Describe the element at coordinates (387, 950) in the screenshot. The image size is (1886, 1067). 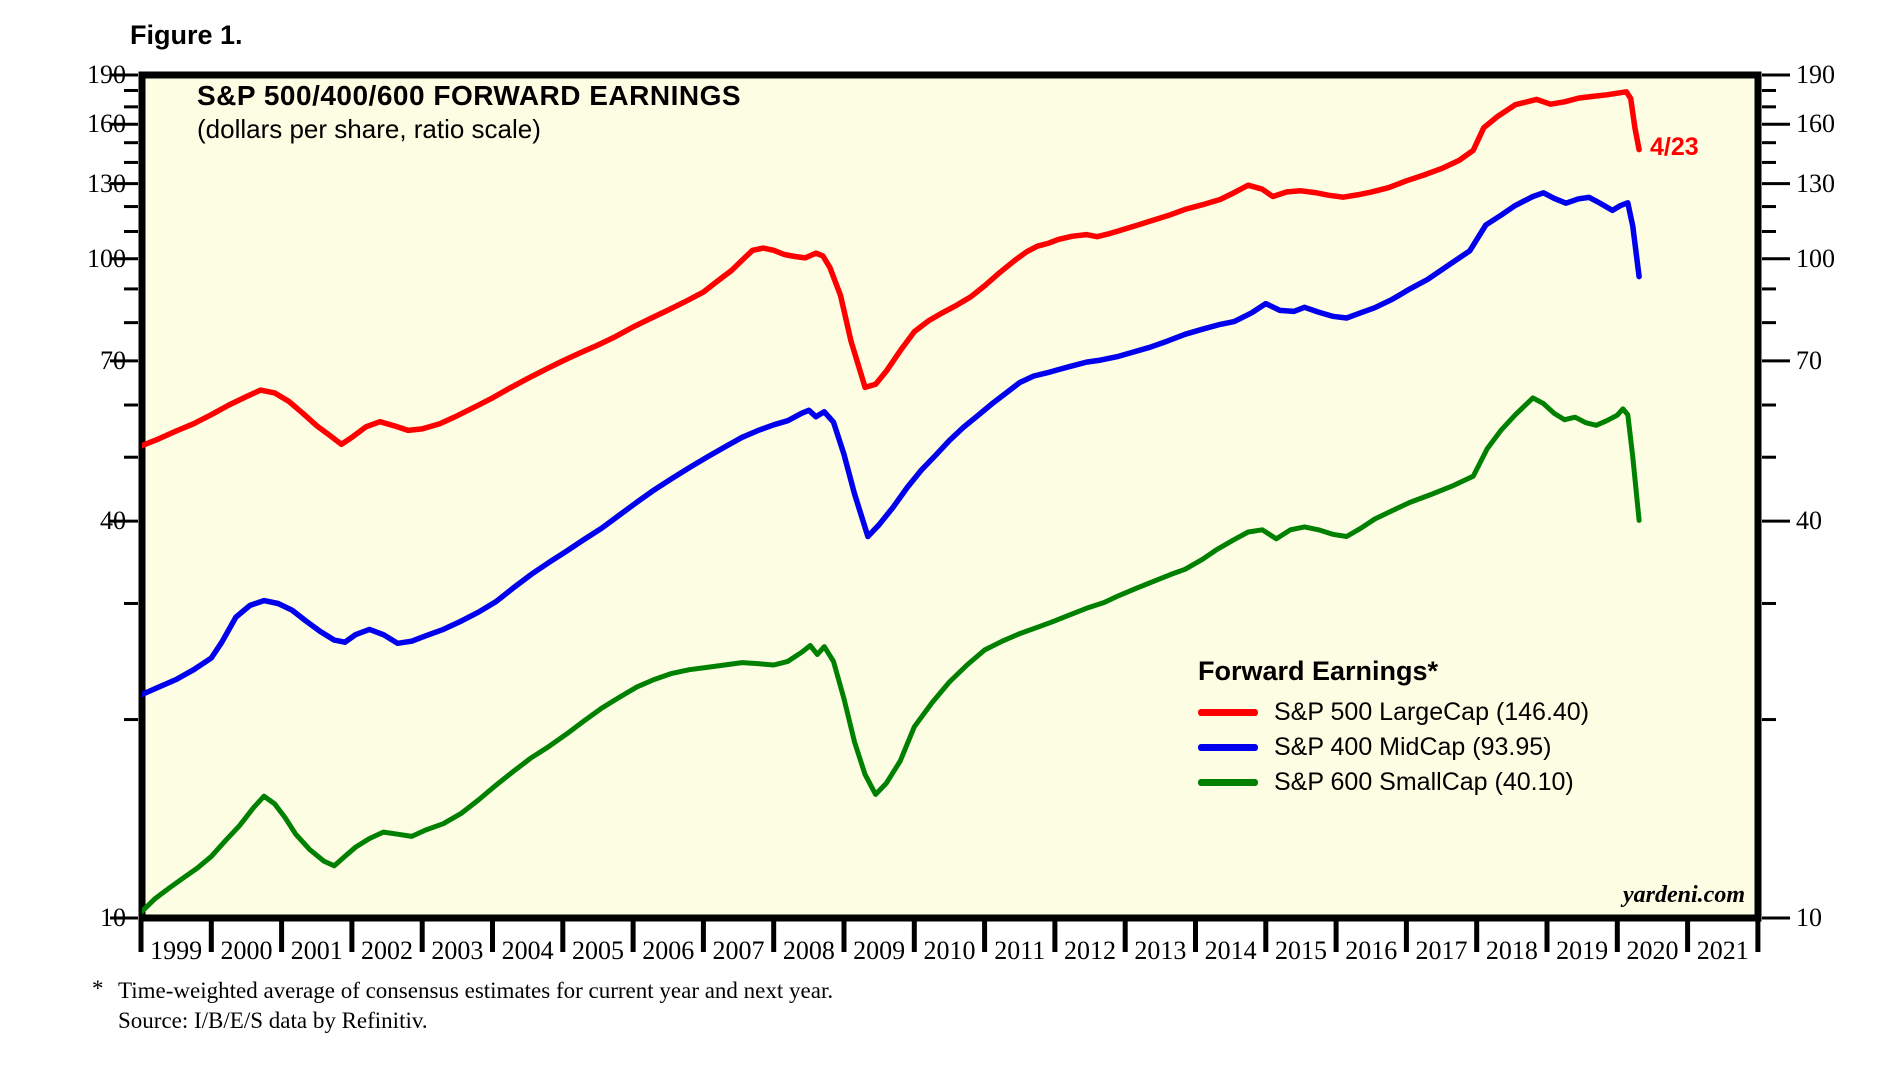
I see `x-axis-year-label: 2002` at that location.